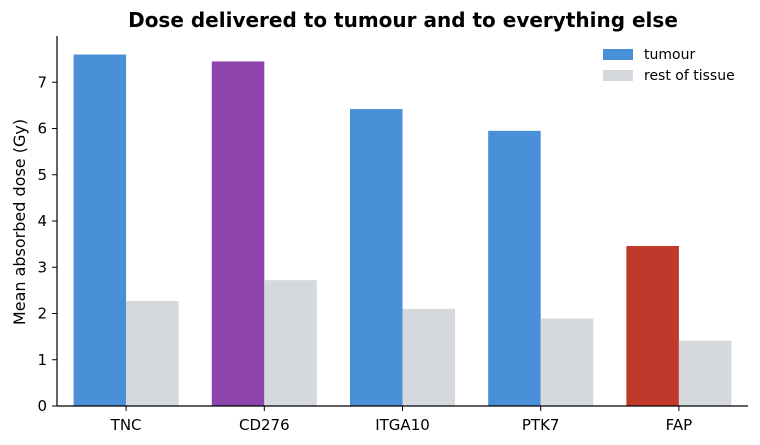  I want to click on bar-tumour-tnc, so click(100, 230).